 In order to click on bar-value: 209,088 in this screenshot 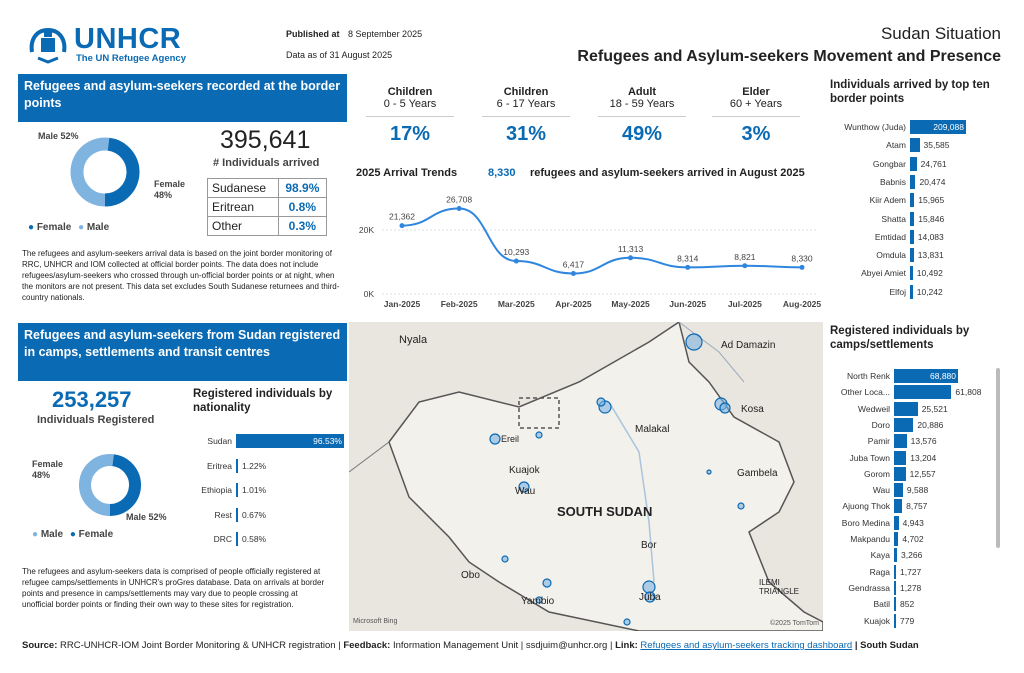, I will do `click(948, 127)`.